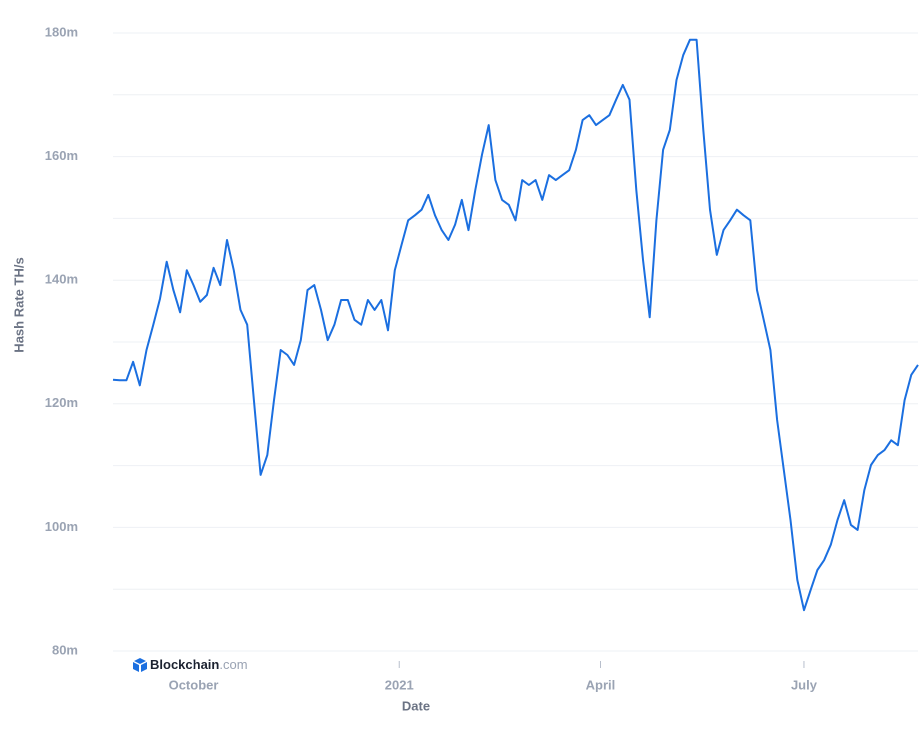 This screenshot has height=731, width=921. I want to click on x-tick-label: 2021, so click(399, 684).